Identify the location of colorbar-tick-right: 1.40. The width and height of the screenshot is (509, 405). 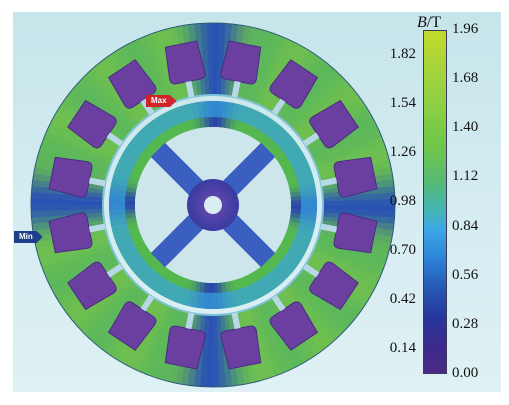
(465, 127).